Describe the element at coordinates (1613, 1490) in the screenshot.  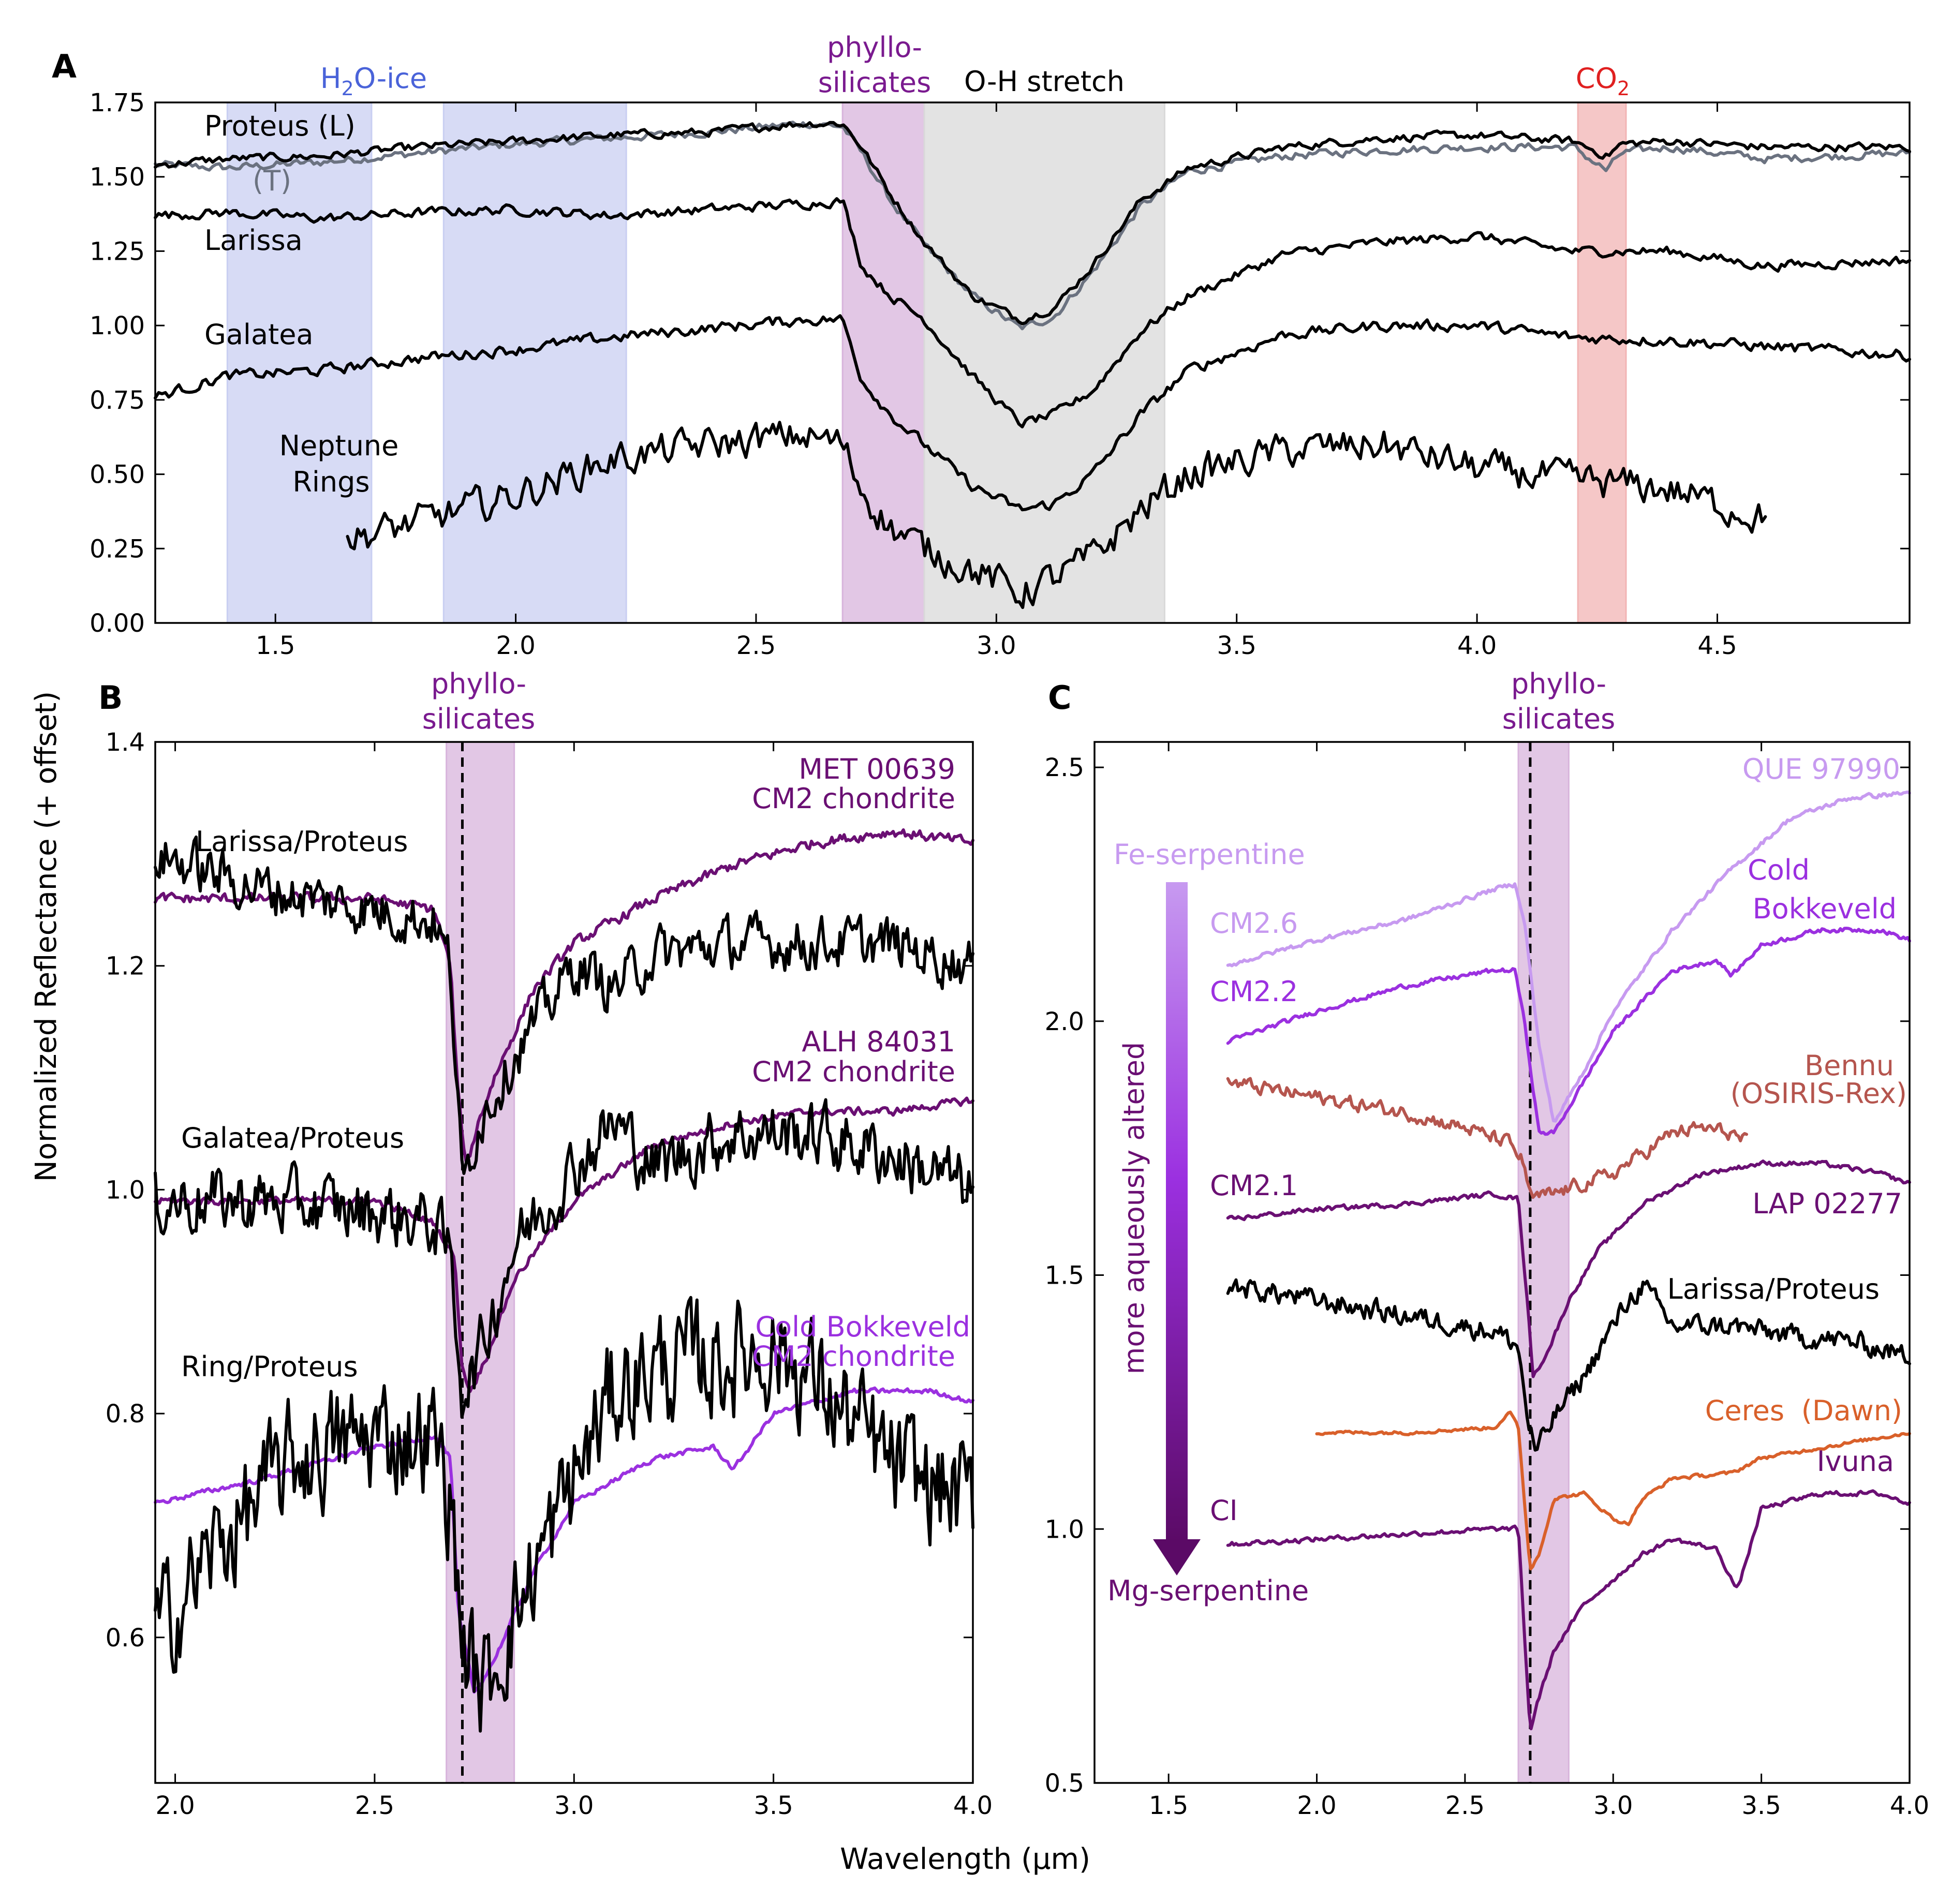
I see `series-ceres` at that location.